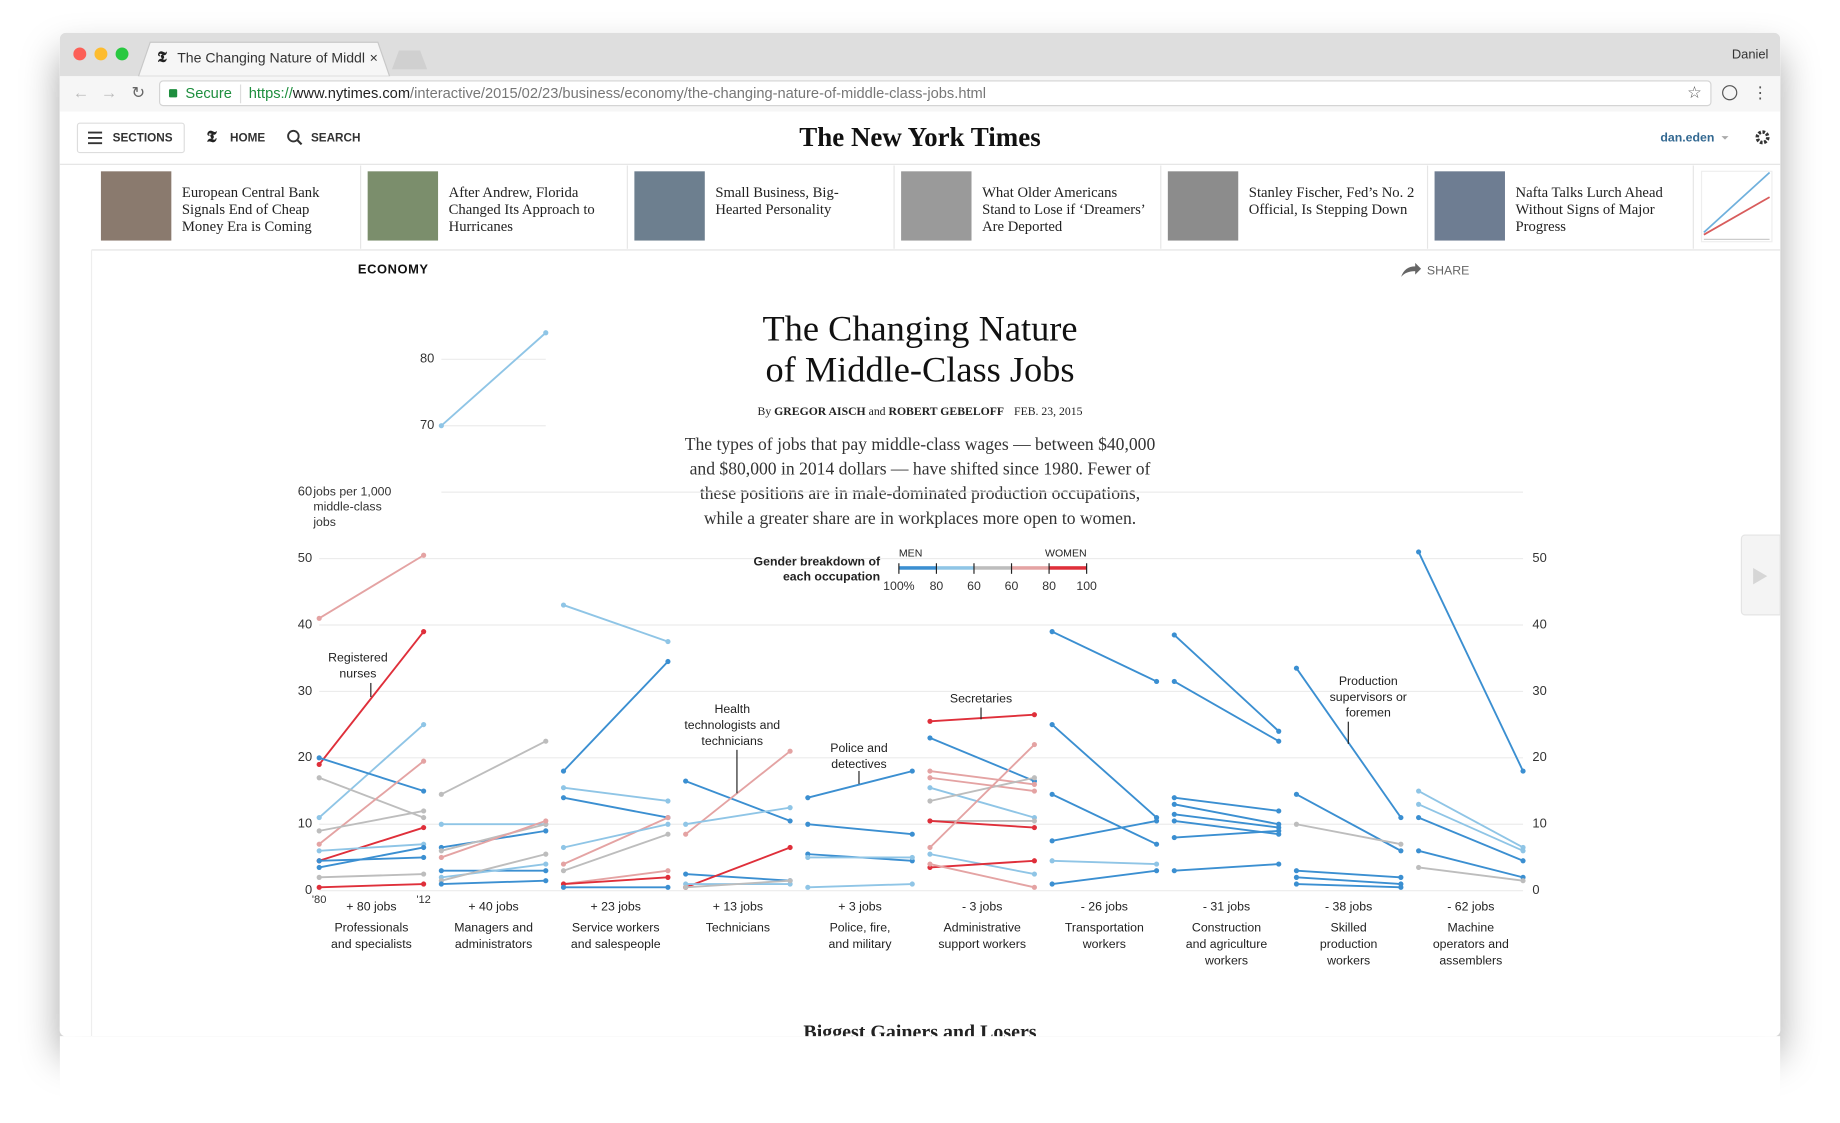 The image size is (1840, 1123). I want to click on menu-button: ⋮, so click(1760, 93).